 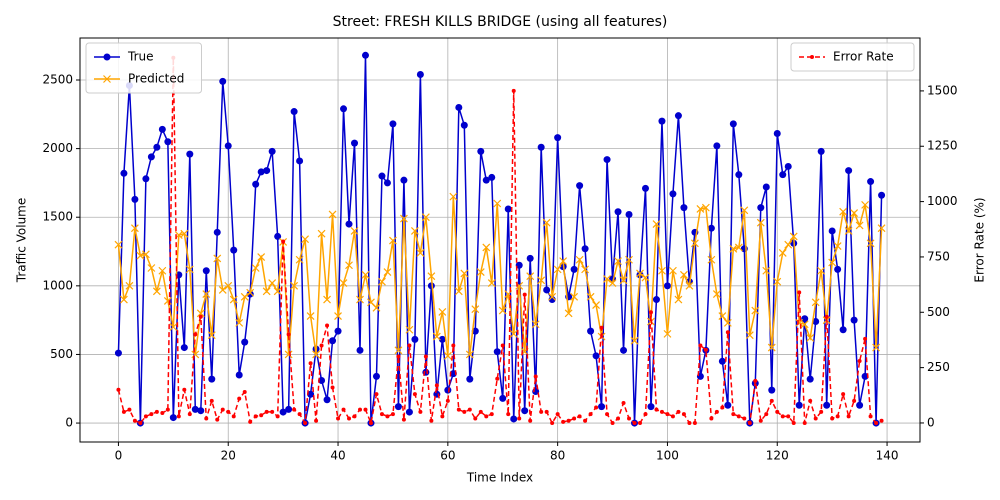 I want to click on y-tick-label: 0, so click(x=69, y=423).